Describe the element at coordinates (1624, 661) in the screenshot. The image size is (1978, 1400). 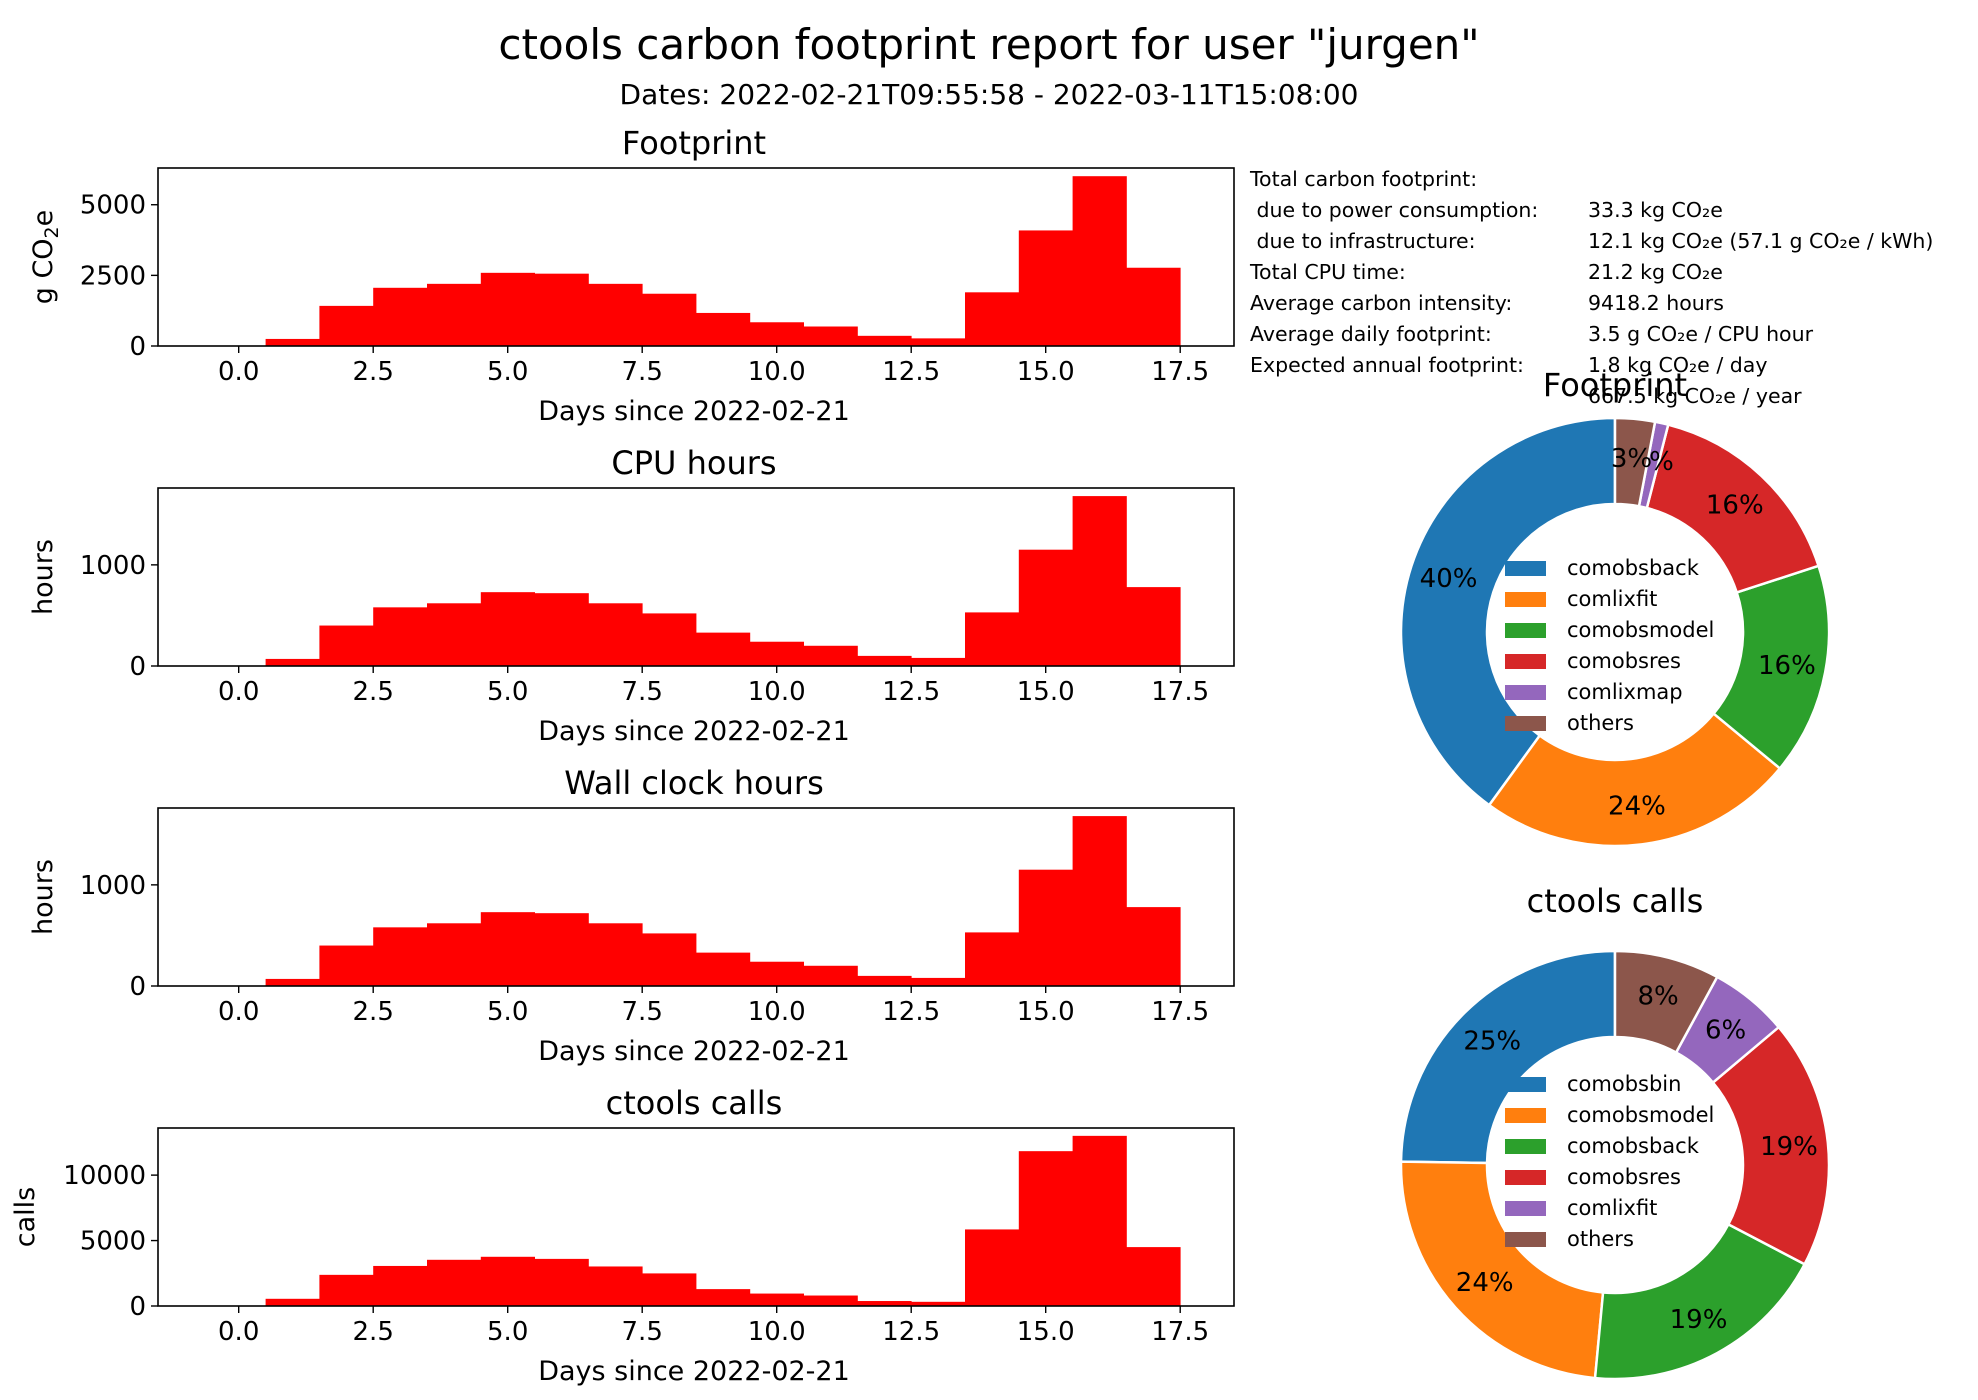
I see `legend-label: comobsres` at that location.